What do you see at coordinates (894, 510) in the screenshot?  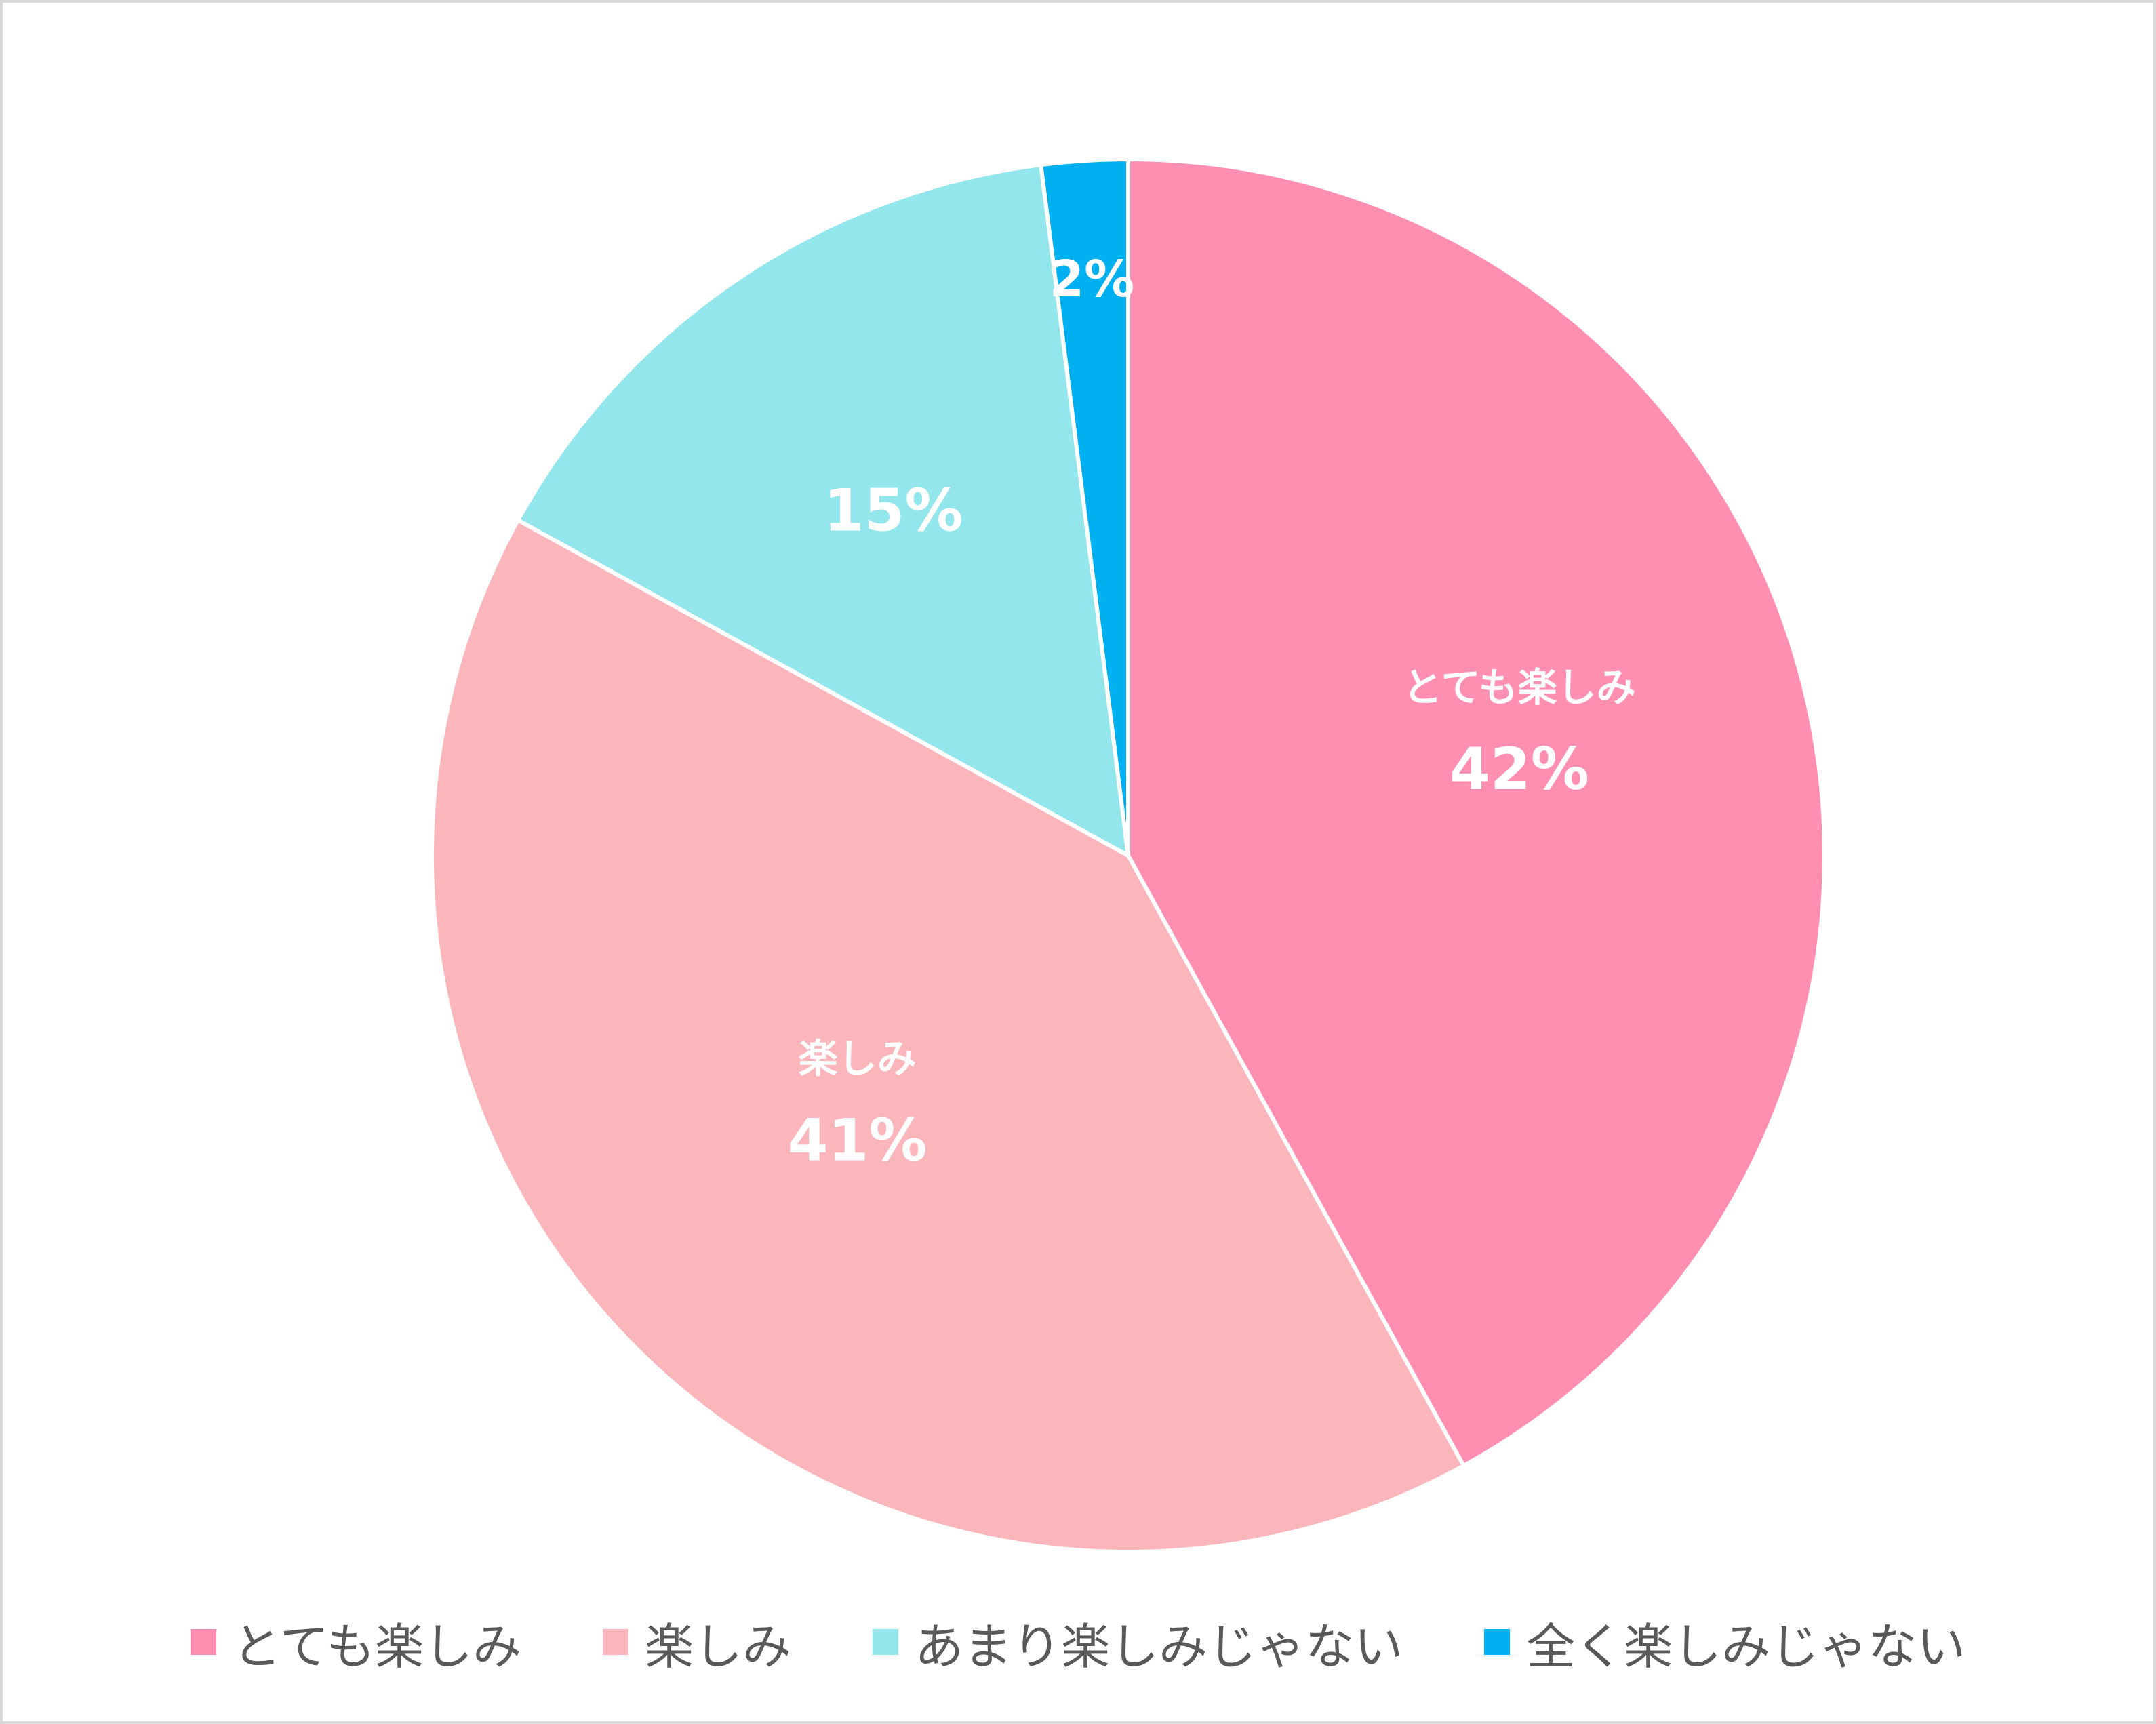 I see `slice-percent-label: 15%` at bounding box center [894, 510].